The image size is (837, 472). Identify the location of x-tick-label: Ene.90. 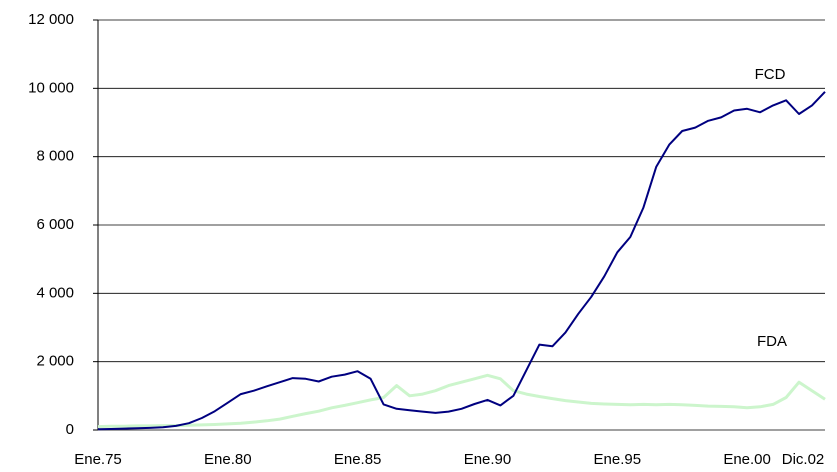
(488, 459).